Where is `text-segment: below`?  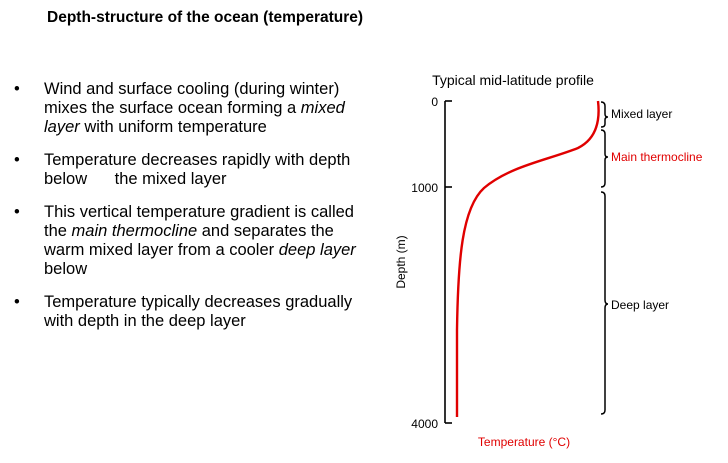 text-segment: below is located at coordinates (66, 269).